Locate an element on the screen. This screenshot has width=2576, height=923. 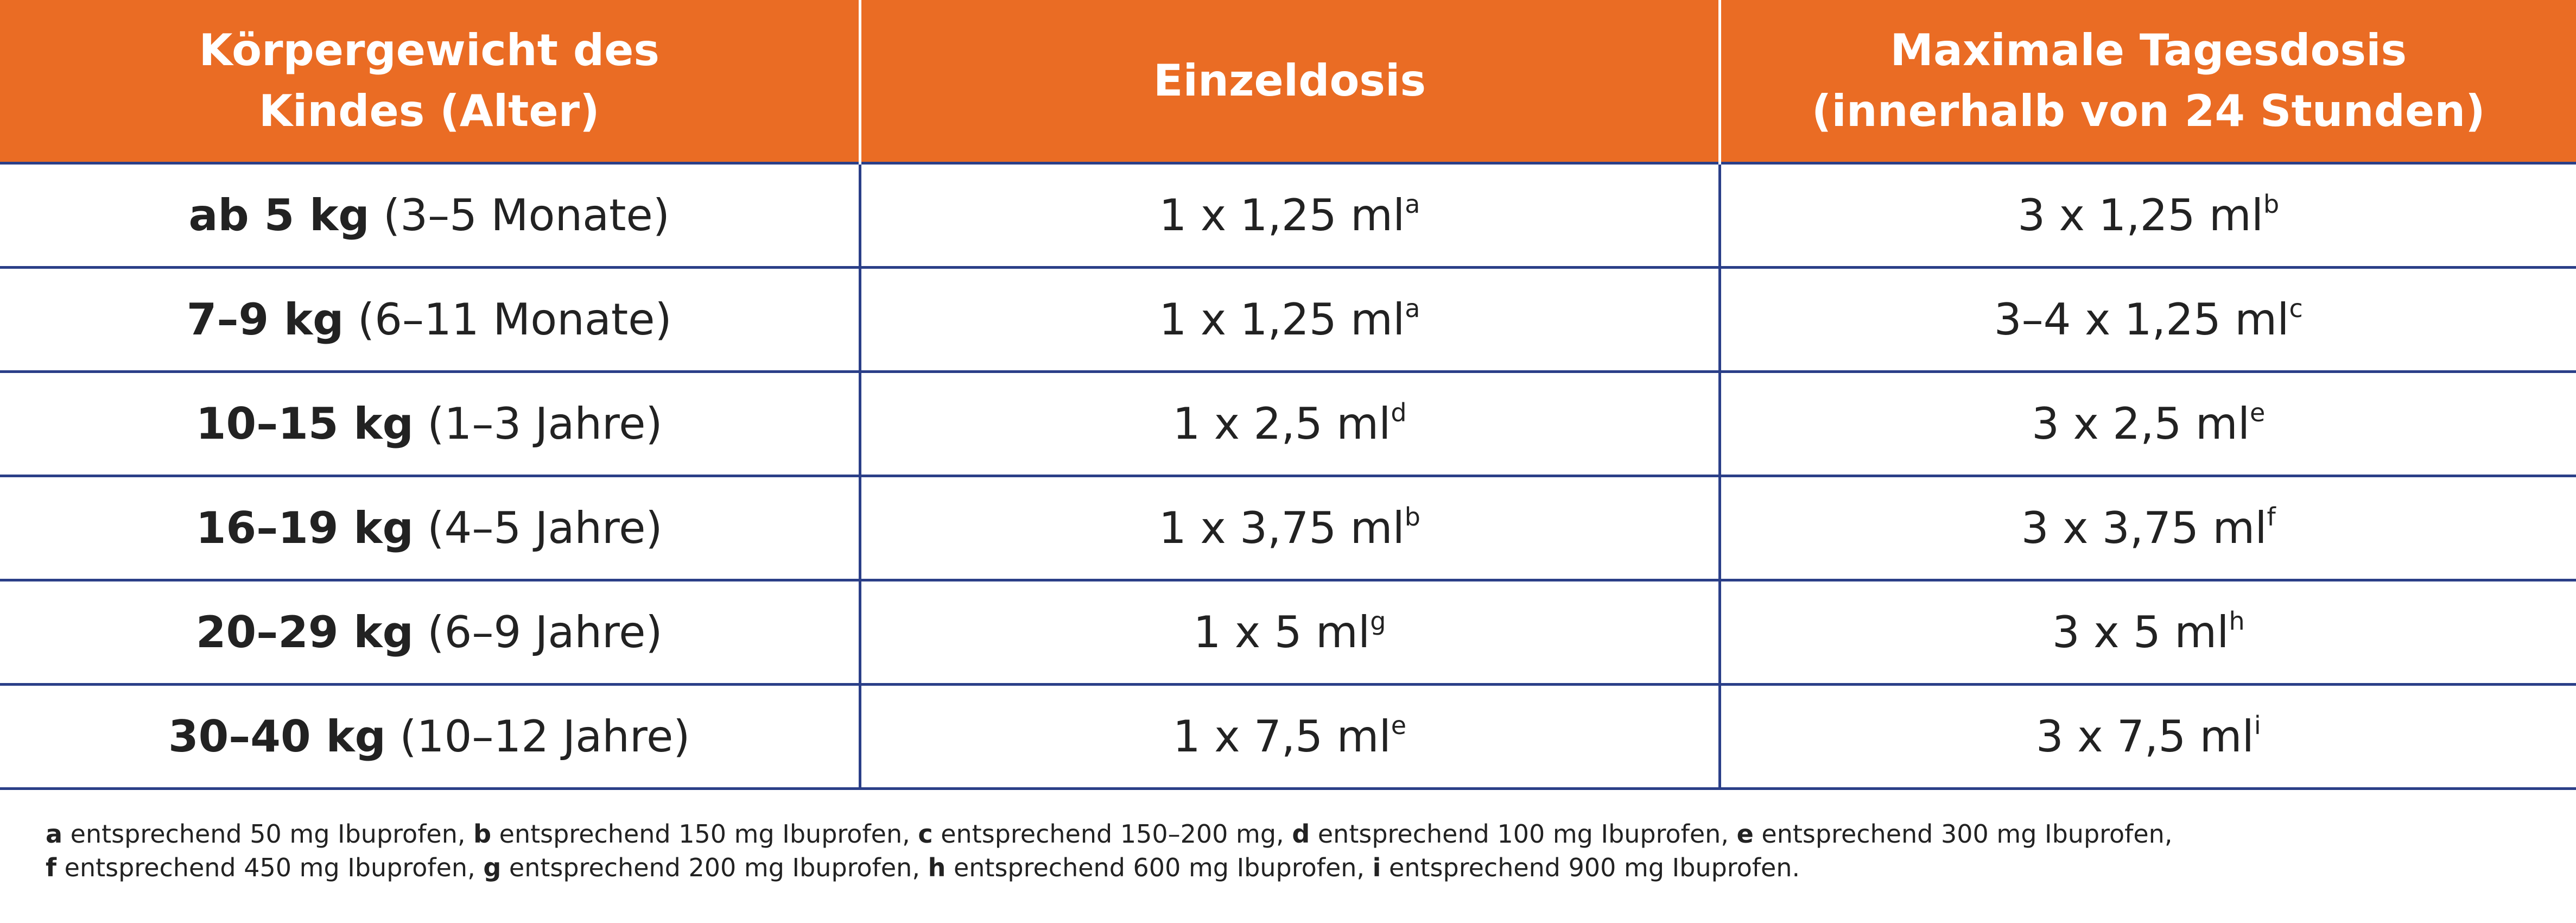
footnote-key: d is located at coordinates (1301, 834).